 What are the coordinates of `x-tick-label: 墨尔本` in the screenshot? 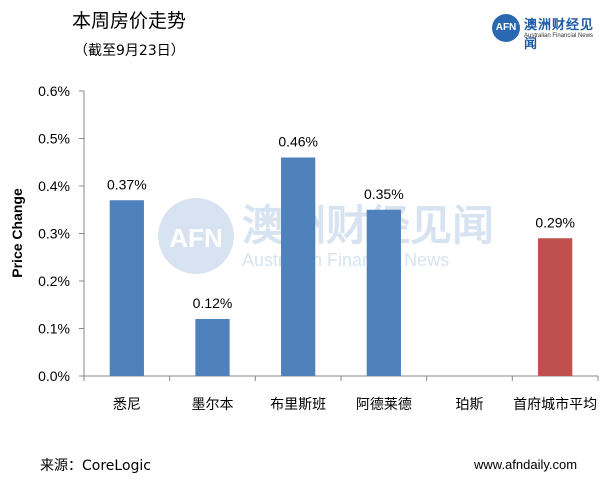 It's located at (213, 405).